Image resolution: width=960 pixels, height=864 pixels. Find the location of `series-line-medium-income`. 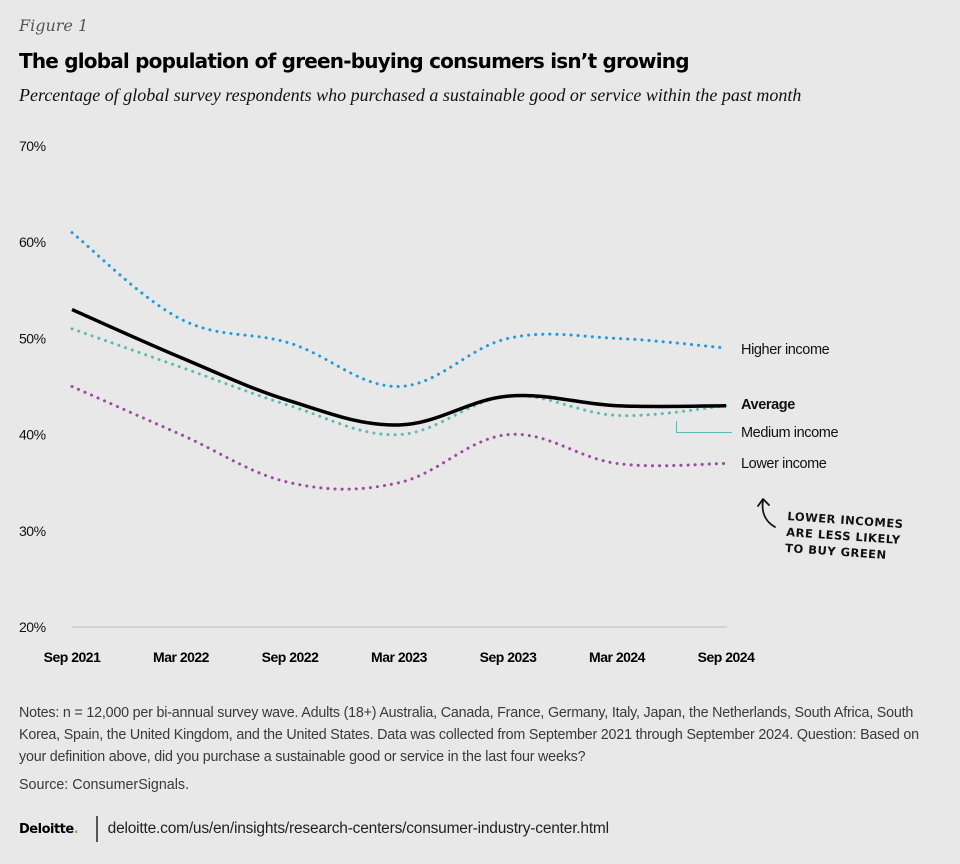

series-line-medium-income is located at coordinates (399, 382).